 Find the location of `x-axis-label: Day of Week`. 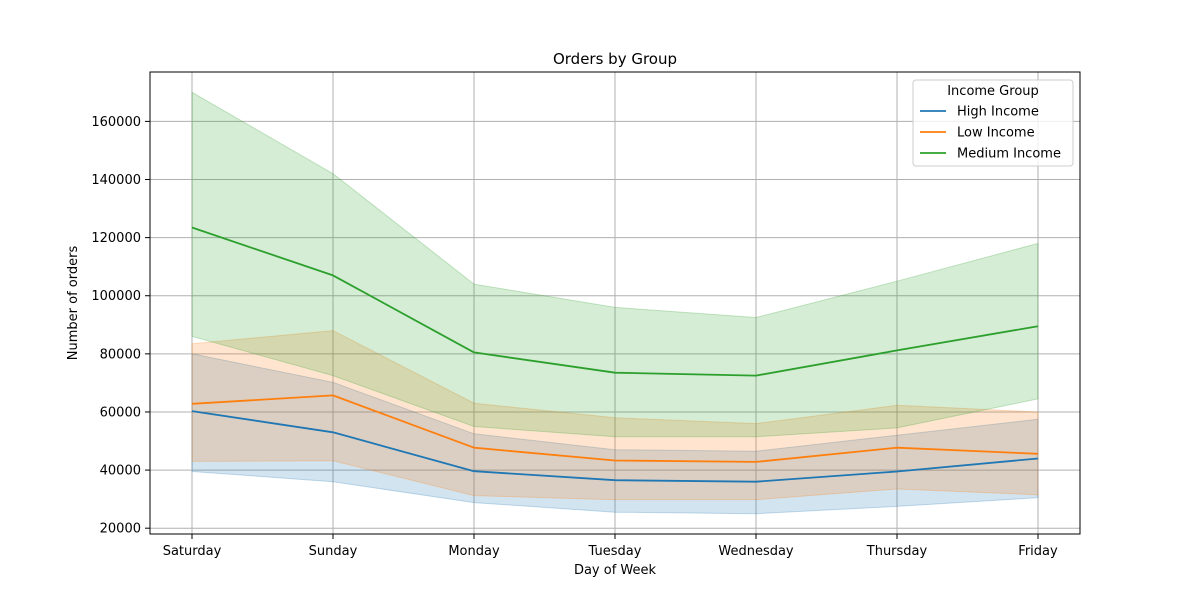

x-axis-label: Day of Week is located at coordinates (615, 570).